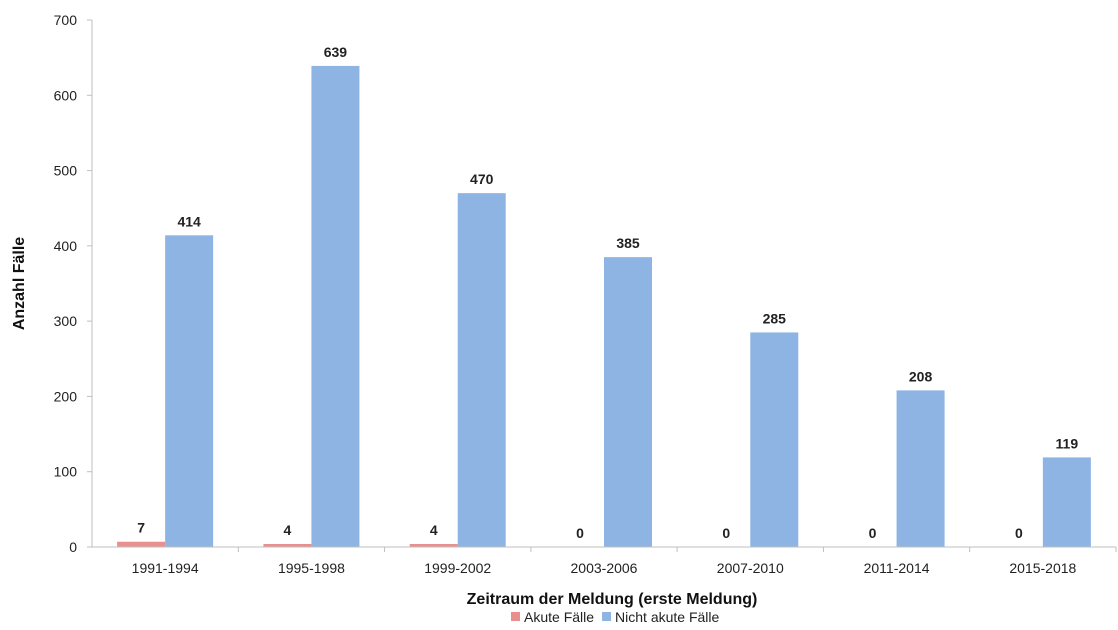 The image size is (1118, 630). What do you see at coordinates (66, 472) in the screenshot?
I see `y-tick-label: 100` at bounding box center [66, 472].